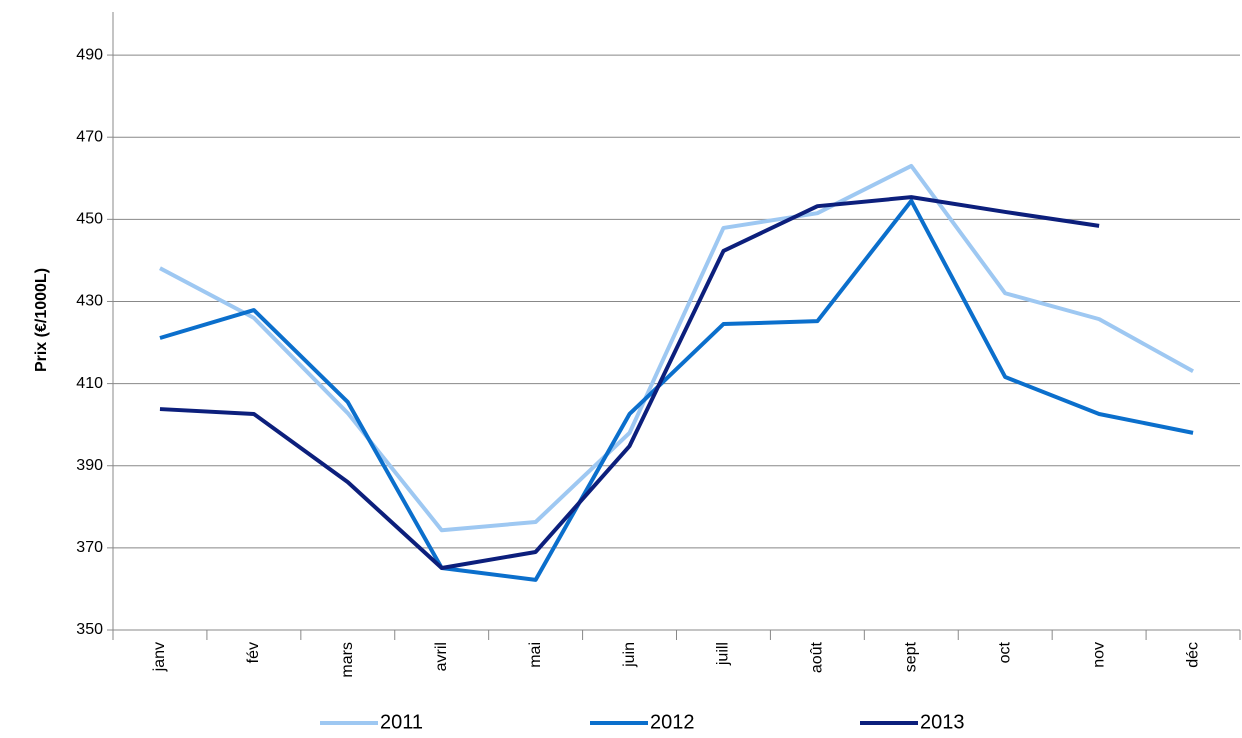  I want to click on y-tick-label: 370, so click(89, 547).